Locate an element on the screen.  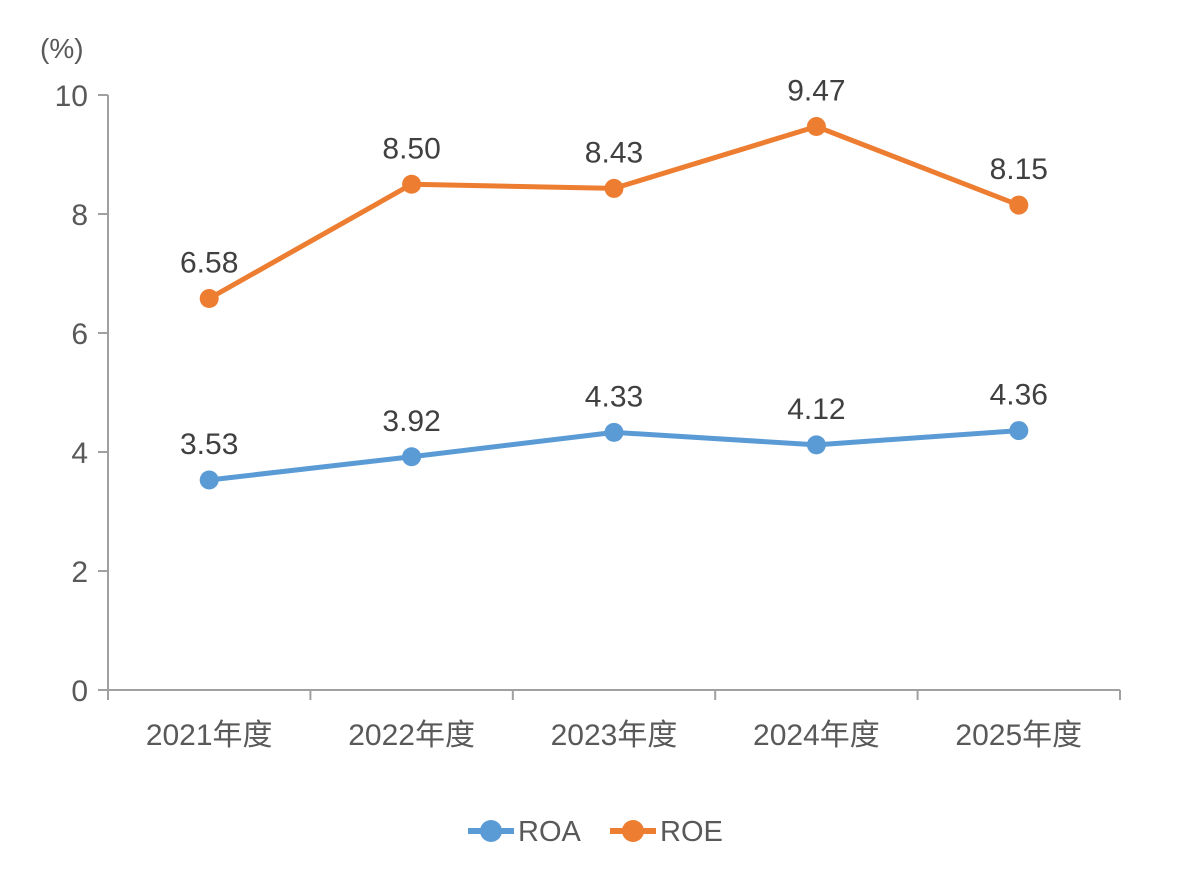
x-axis-label: 2021年度 is located at coordinates (209, 735).